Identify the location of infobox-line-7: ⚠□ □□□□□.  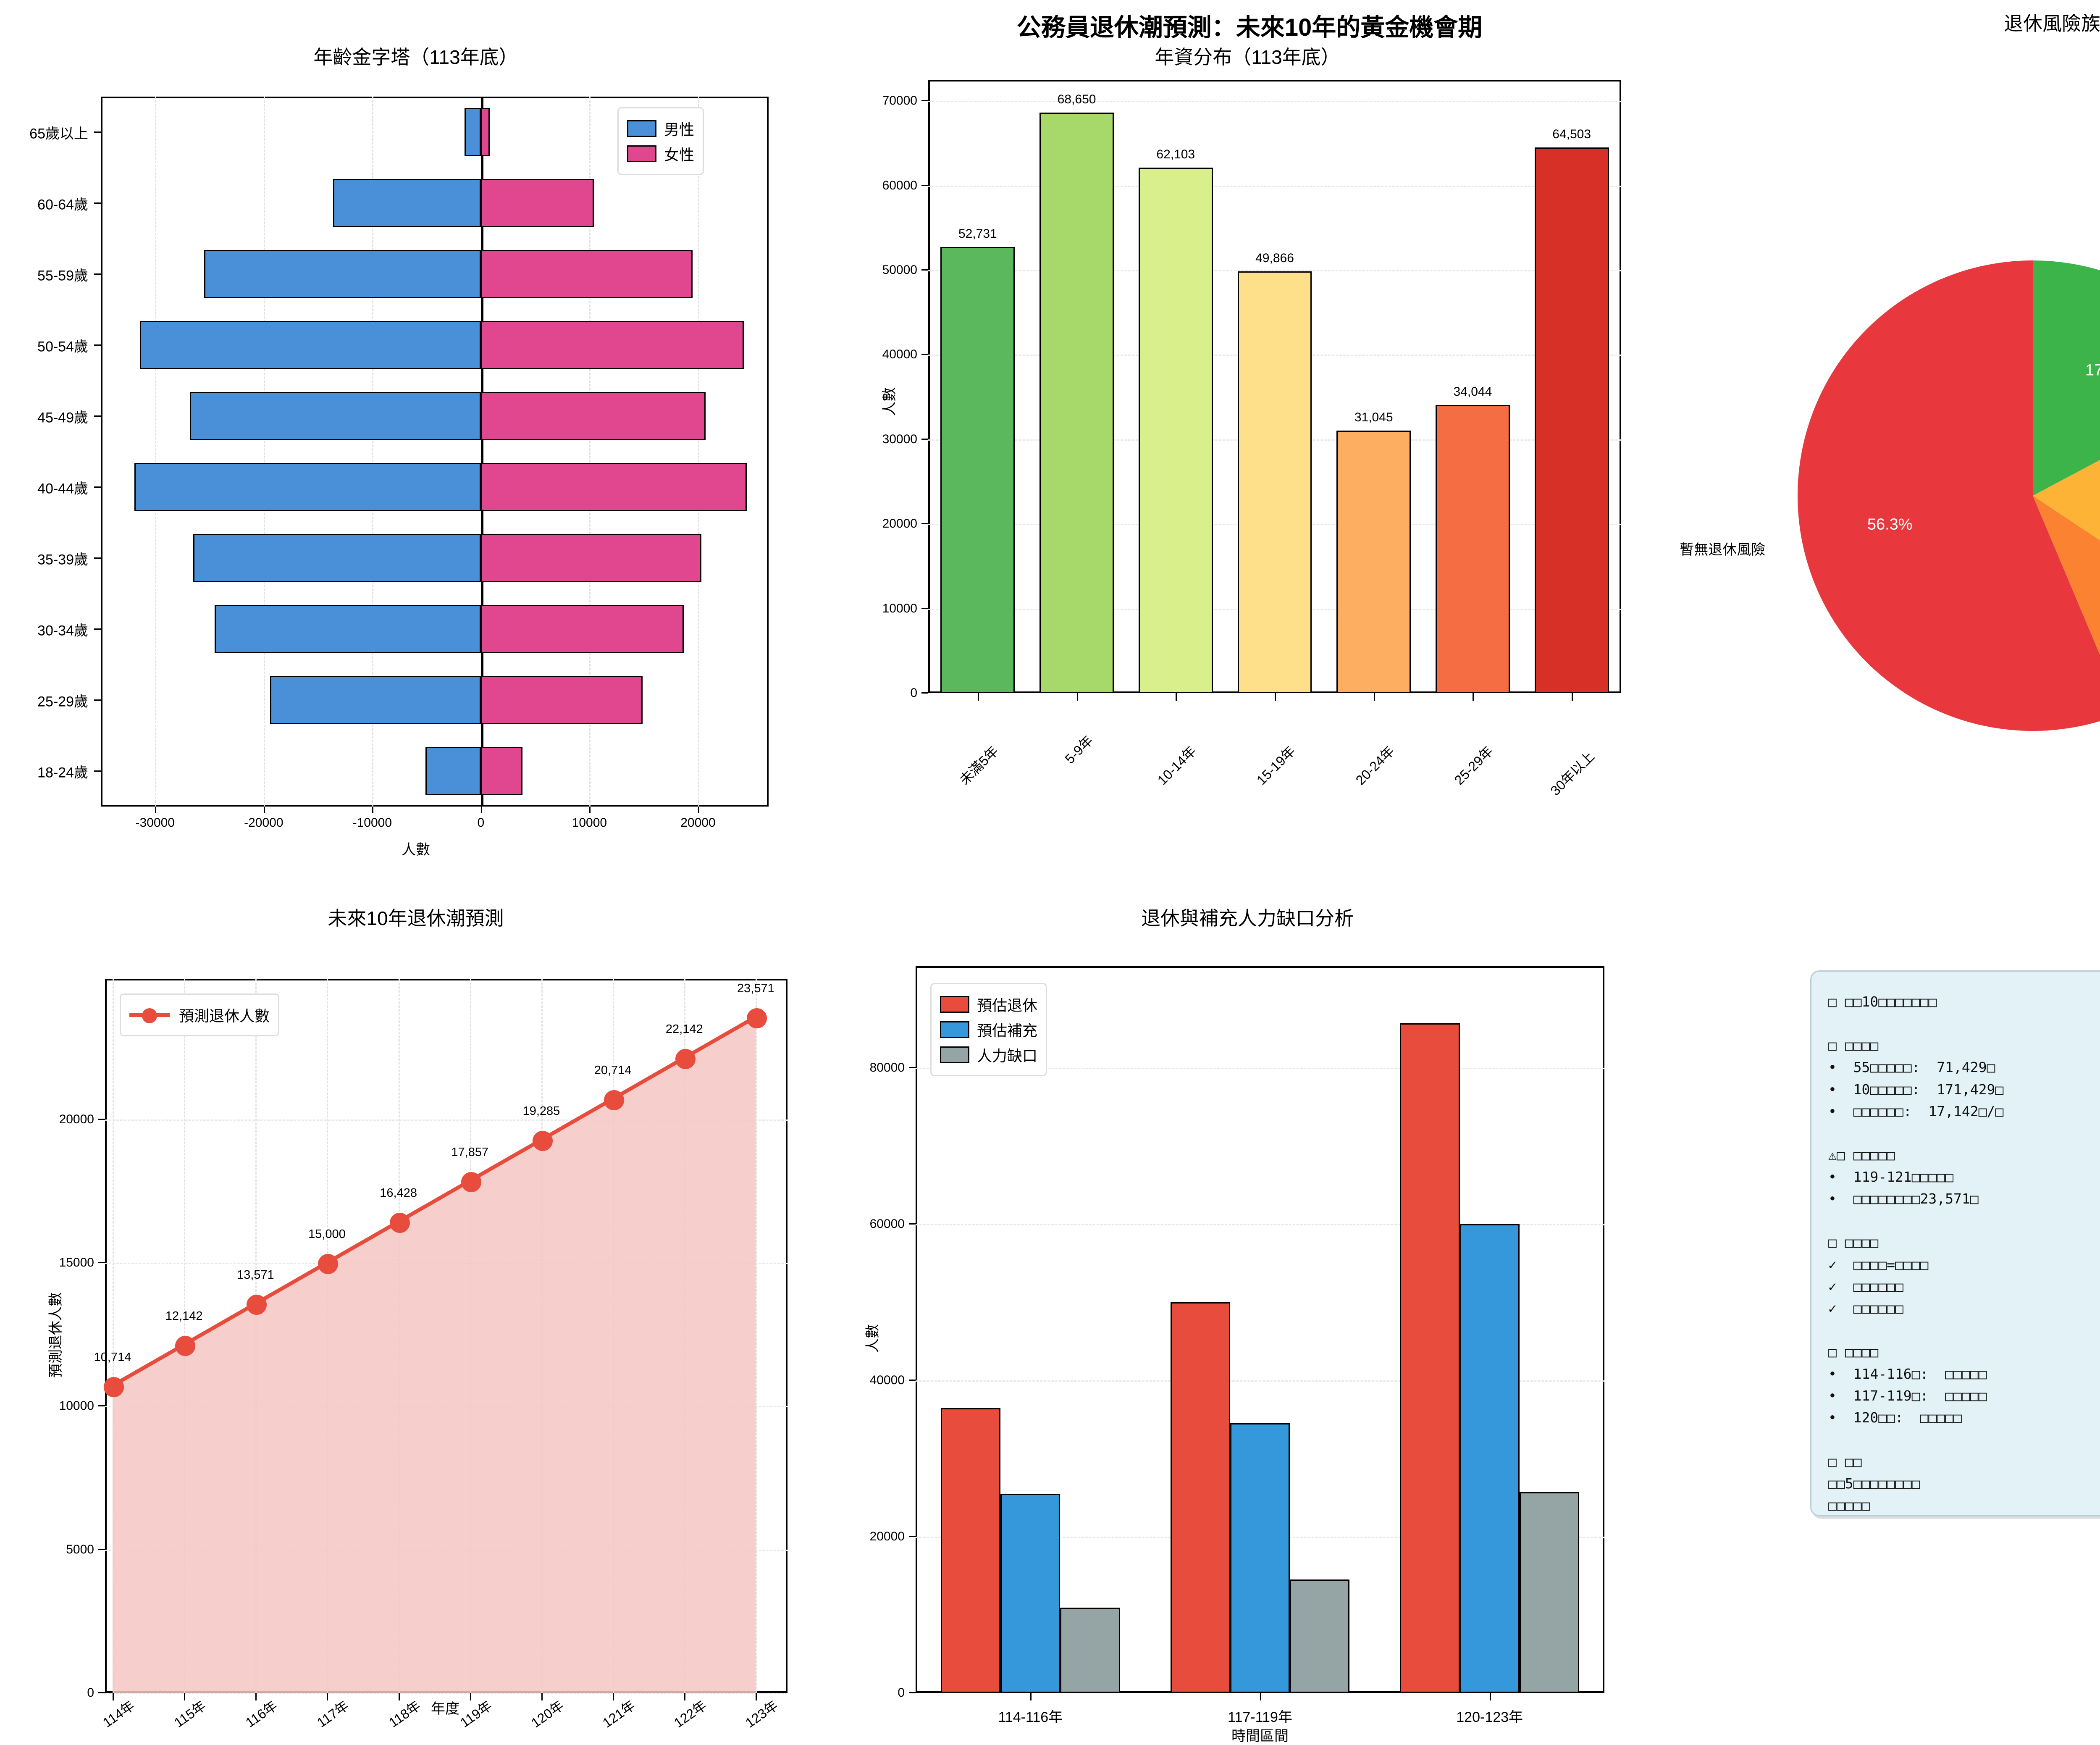
(1861, 1154).